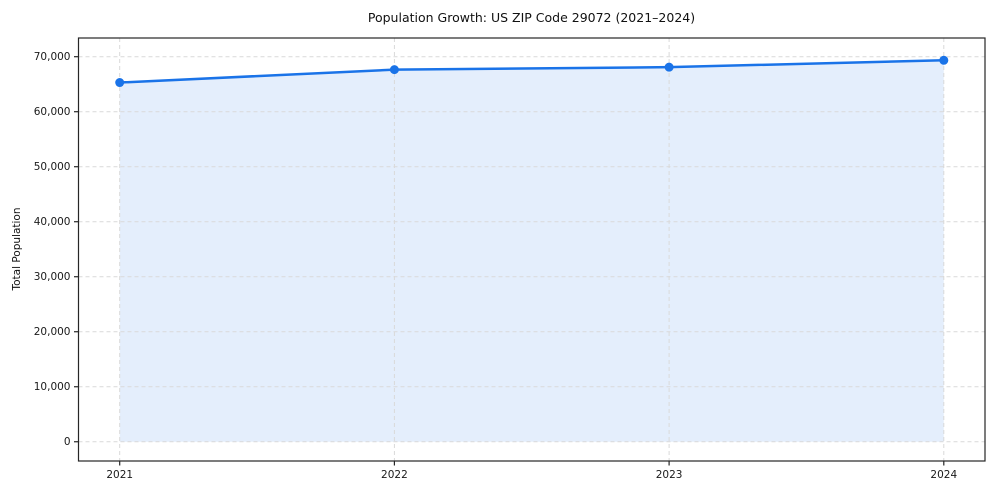  Describe the element at coordinates (394, 475) in the screenshot. I see `x-tick-label: 2022` at that location.